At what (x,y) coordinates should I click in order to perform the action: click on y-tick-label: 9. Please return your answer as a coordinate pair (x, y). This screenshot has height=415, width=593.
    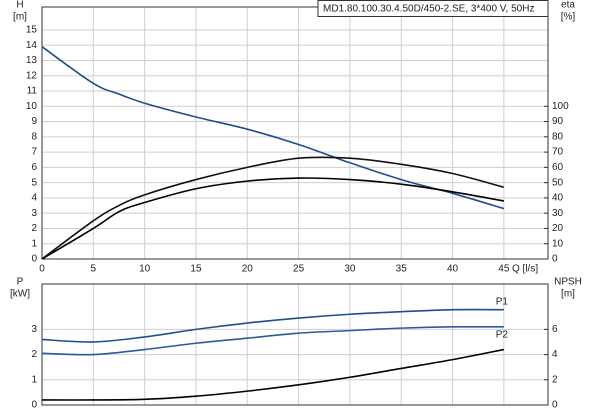
    Looking at the image, I should click on (34, 121).